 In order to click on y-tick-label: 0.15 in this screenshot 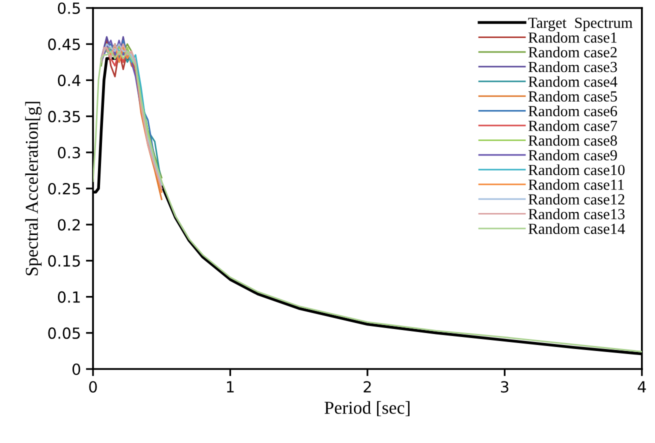, I will do `click(64, 261)`.